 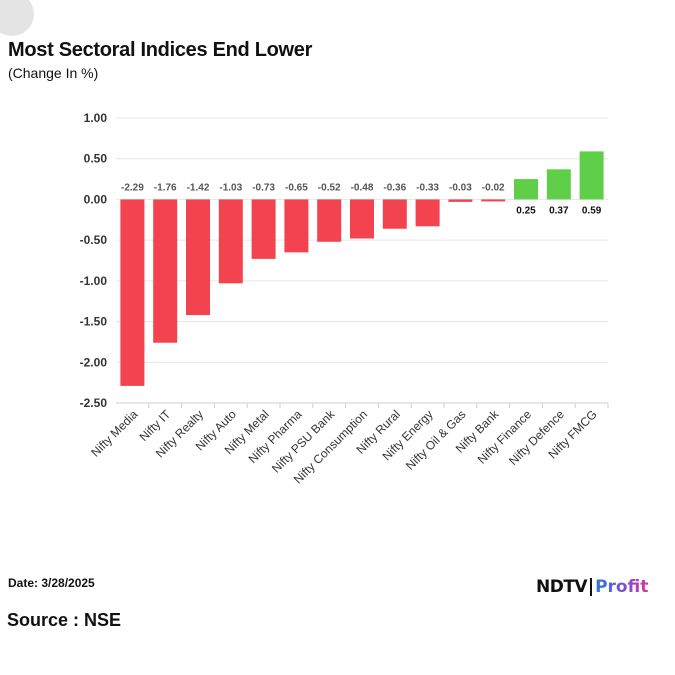 I want to click on data-label: -0.03, so click(x=460, y=187).